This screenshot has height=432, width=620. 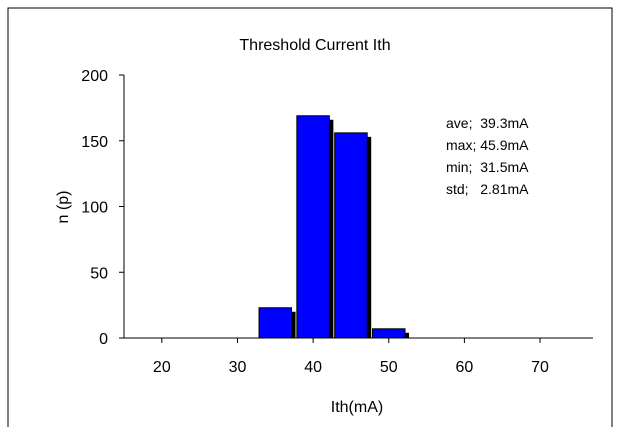 I want to click on y-tick-label: 200, so click(x=94, y=76).